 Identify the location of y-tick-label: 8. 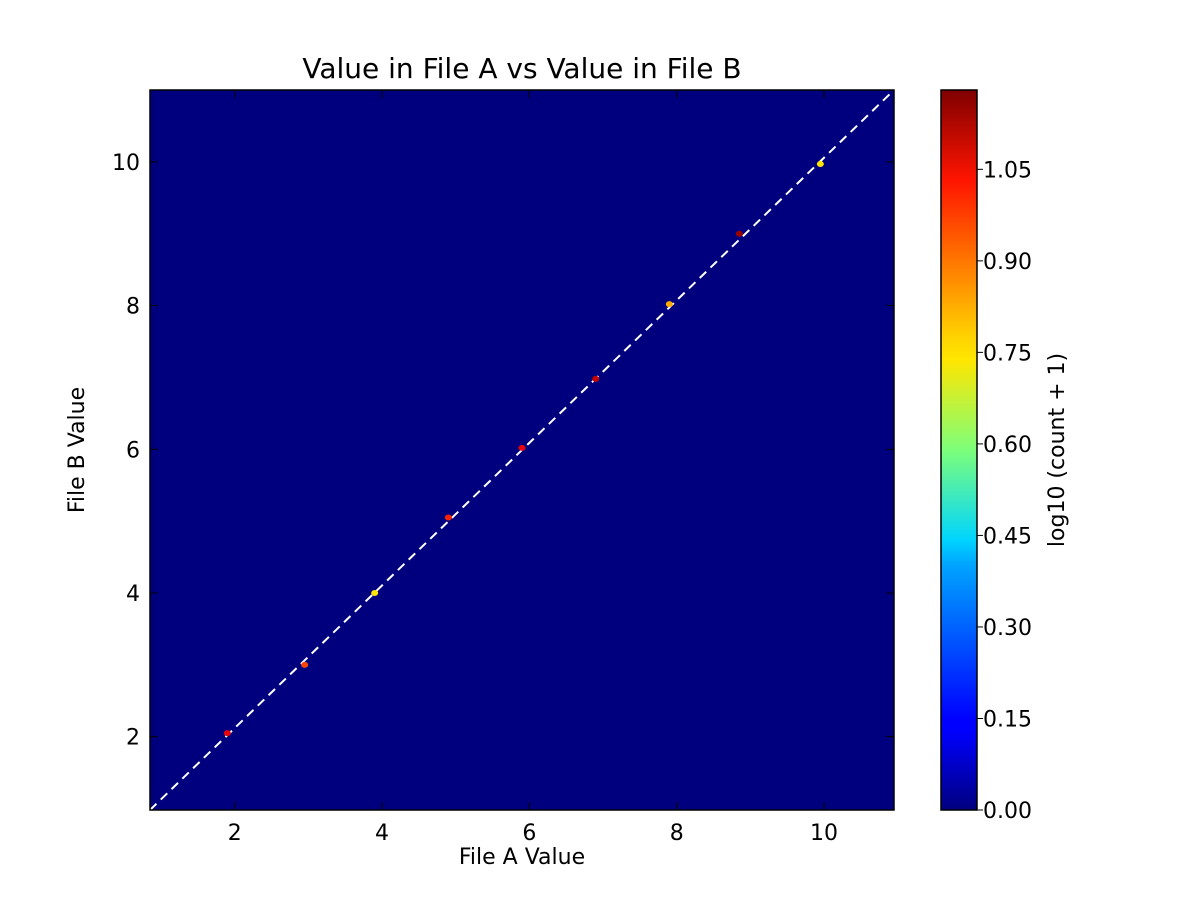
(133, 307).